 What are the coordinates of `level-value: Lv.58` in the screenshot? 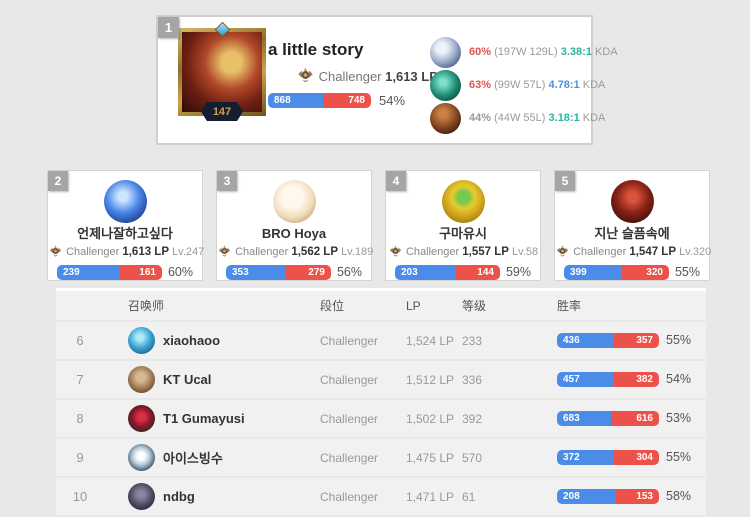 It's located at (525, 252).